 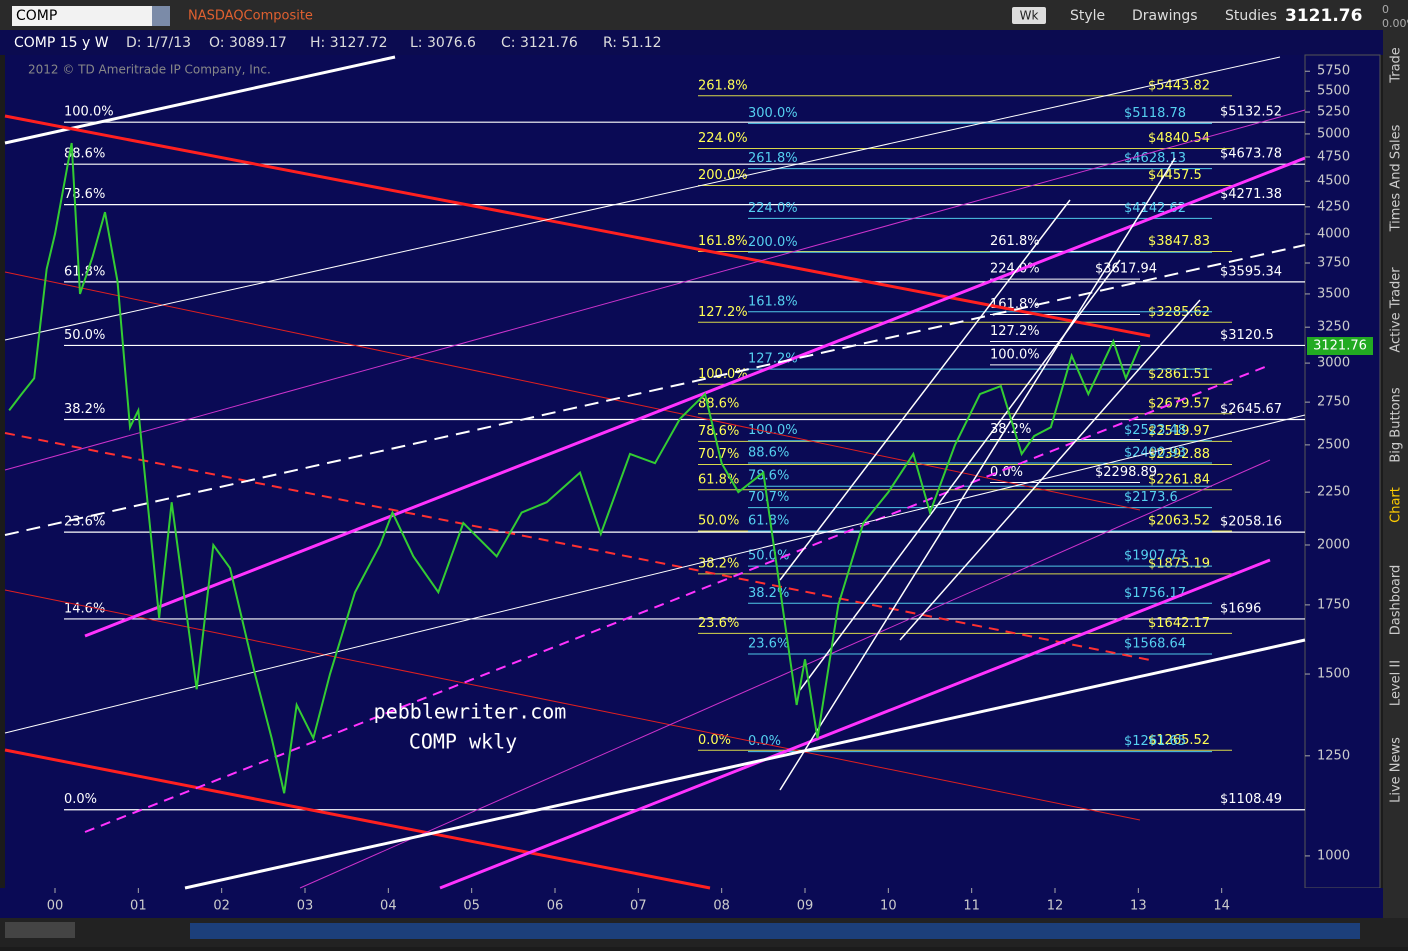 I want to click on fib-price-label: $1875.19, so click(x=1179, y=563).